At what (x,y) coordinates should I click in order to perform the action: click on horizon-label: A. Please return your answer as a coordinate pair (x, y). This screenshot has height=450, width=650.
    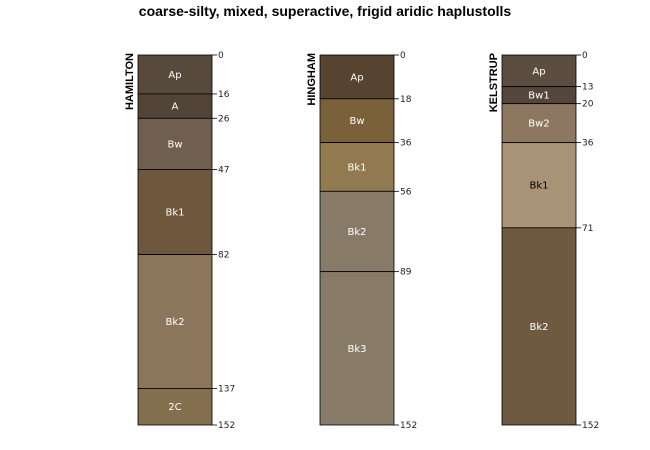
    Looking at the image, I should click on (175, 107).